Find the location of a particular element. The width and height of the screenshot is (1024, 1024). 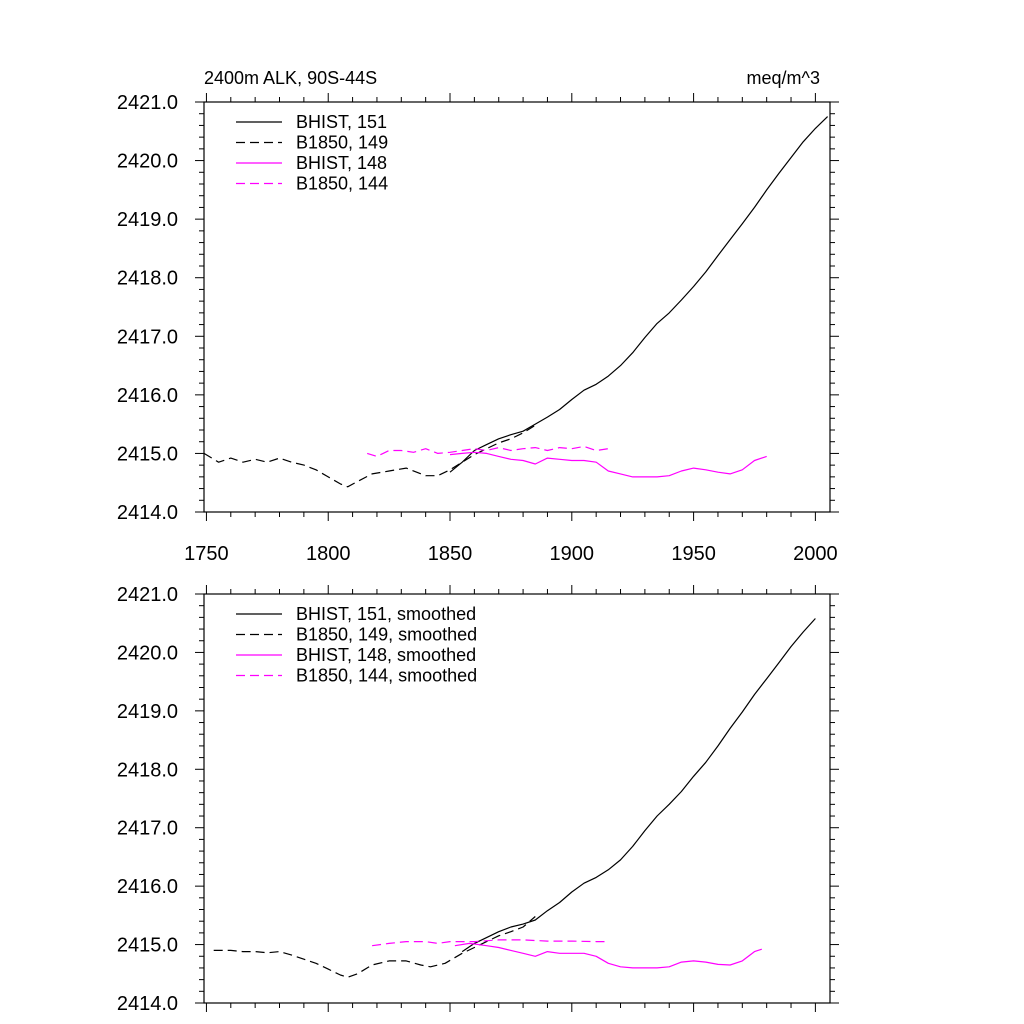

legend-label: B1850, 144 is located at coordinates (342, 184).